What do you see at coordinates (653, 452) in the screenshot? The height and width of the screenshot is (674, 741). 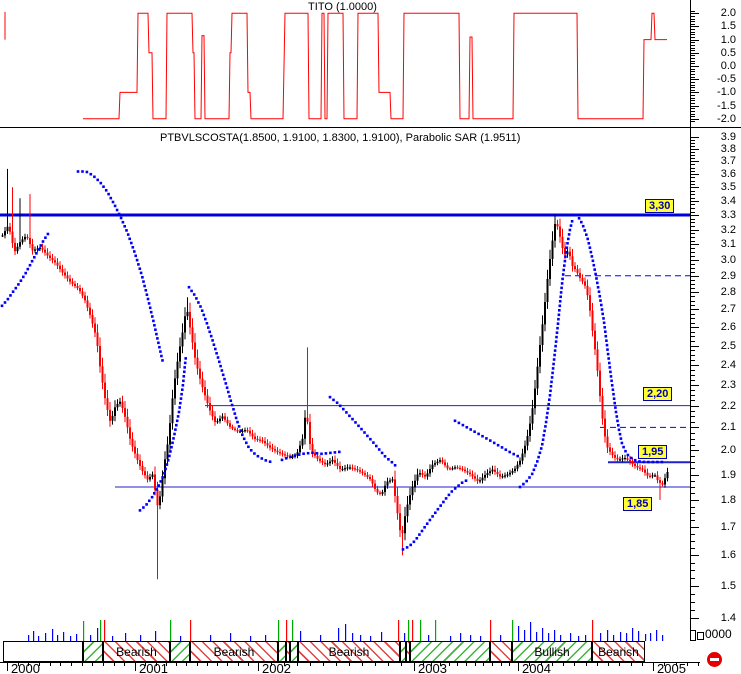 I see `price-level-flag: 1,95` at bounding box center [653, 452].